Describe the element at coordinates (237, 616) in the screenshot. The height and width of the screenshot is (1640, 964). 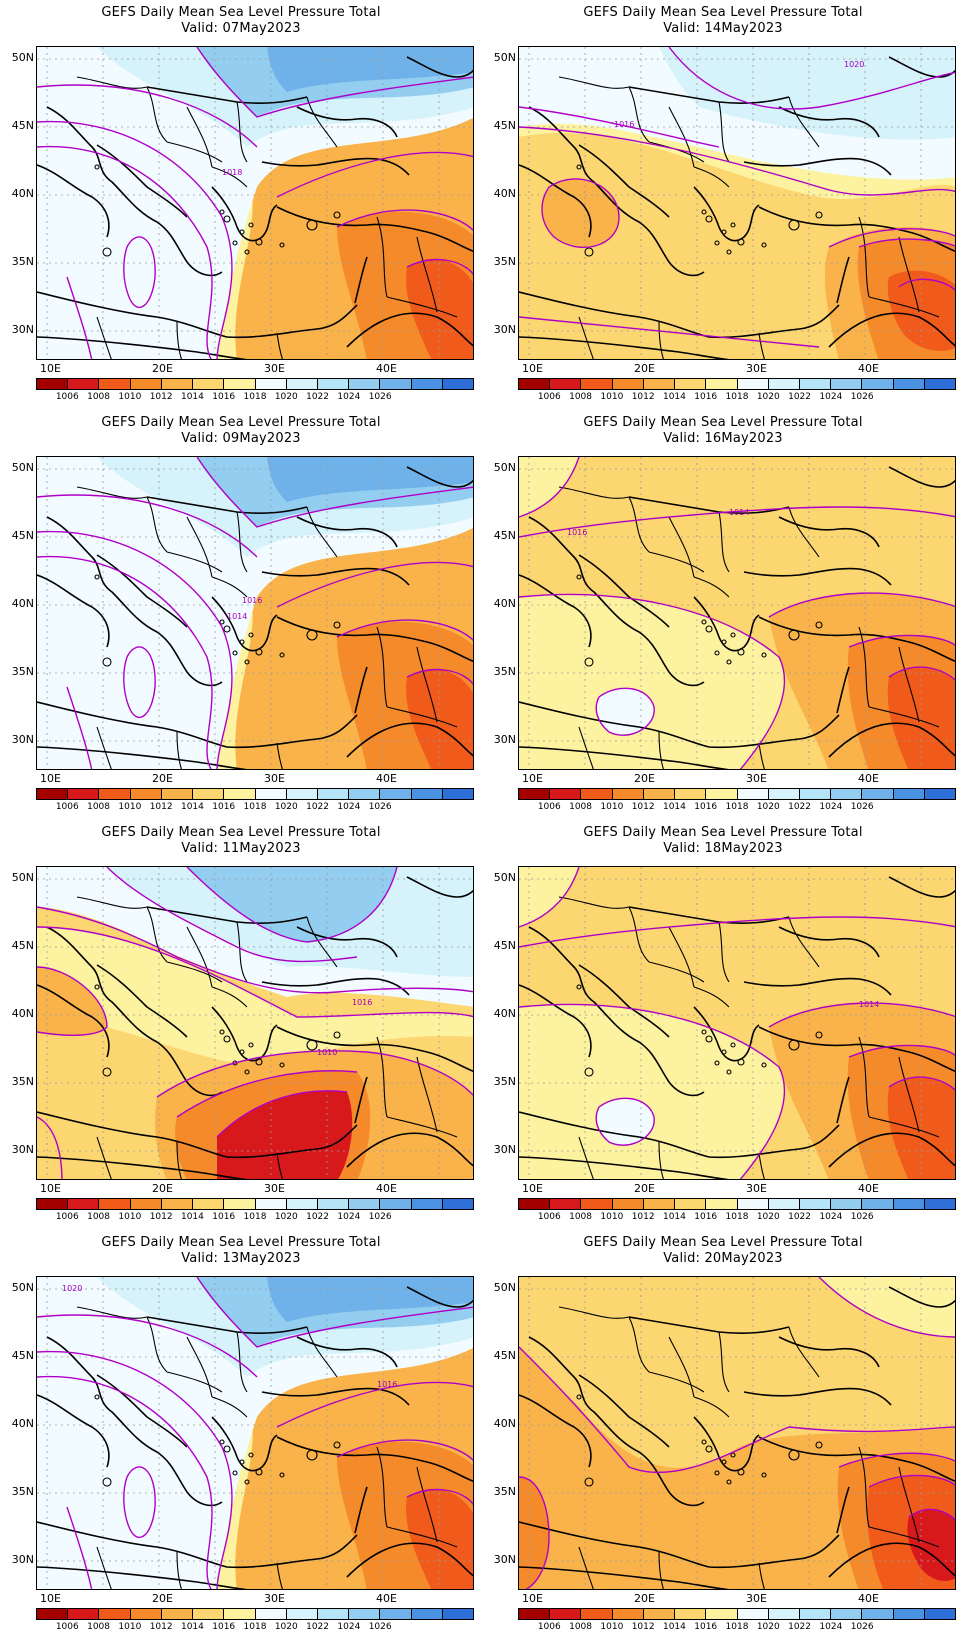
I see `isobar-label: 1014` at that location.